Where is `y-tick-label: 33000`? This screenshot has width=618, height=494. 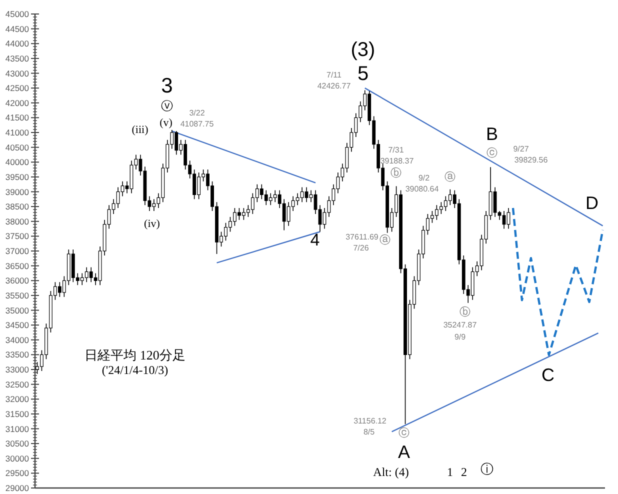
y-tick-label: 33000 is located at coordinates (17, 369).